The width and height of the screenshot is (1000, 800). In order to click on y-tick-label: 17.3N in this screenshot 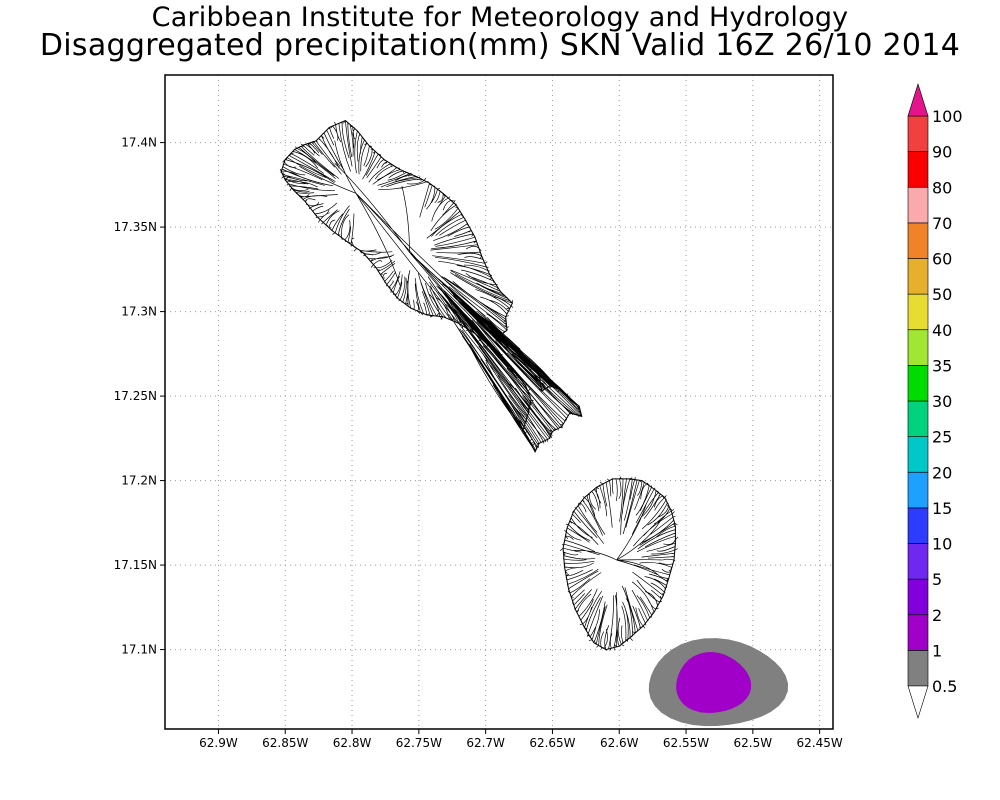, I will do `click(139, 312)`.